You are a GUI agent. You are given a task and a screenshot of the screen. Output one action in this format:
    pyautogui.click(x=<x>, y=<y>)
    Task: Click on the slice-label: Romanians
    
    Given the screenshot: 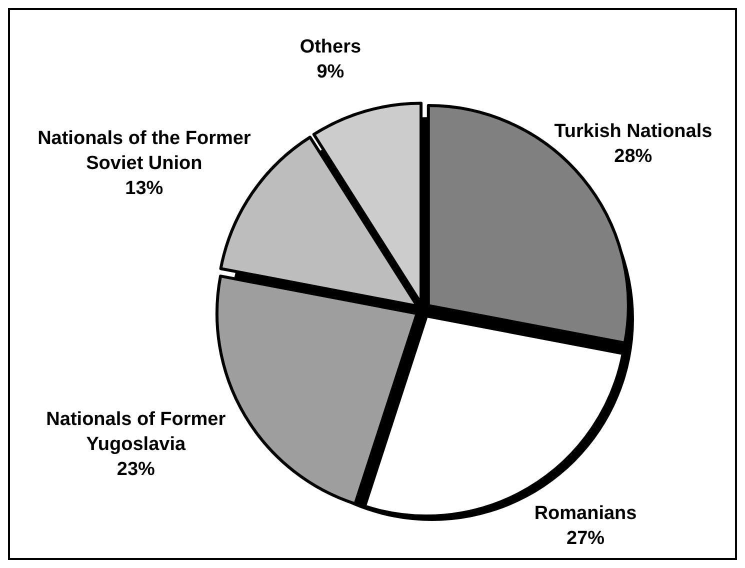 What is the action you would take?
    pyautogui.click(x=585, y=513)
    